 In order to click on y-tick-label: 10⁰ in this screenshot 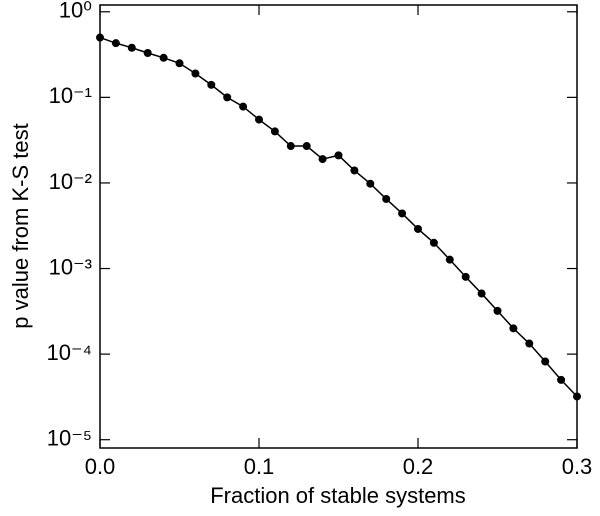, I will do `click(75, 11)`.